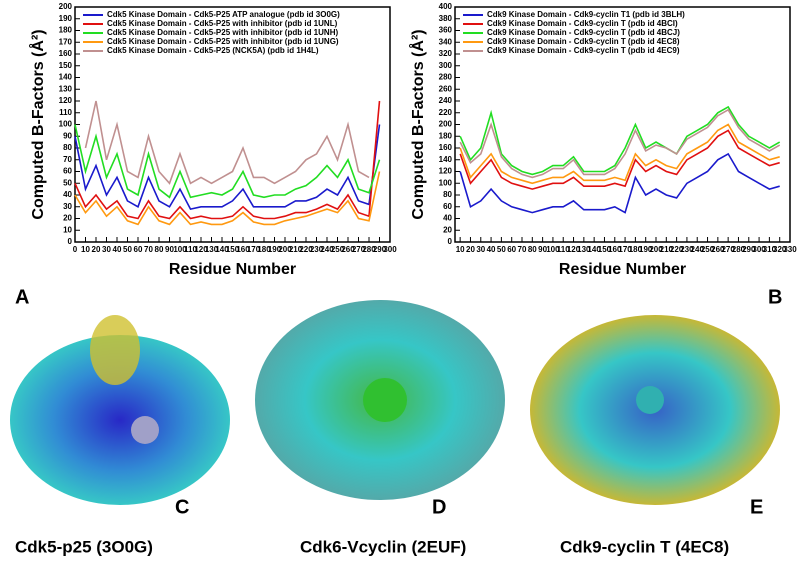 This screenshot has height=564, width=800. What do you see at coordinates (37, 124) in the screenshot?
I see `y-axis-label: Computed B-Factors (Å²)` at bounding box center [37, 124].